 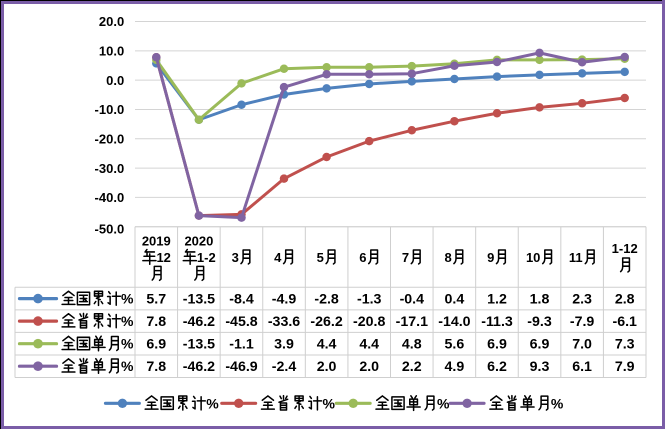 What do you see at coordinates (111, 51) in the screenshot?
I see `svg-text: 10.0` at bounding box center [111, 51].